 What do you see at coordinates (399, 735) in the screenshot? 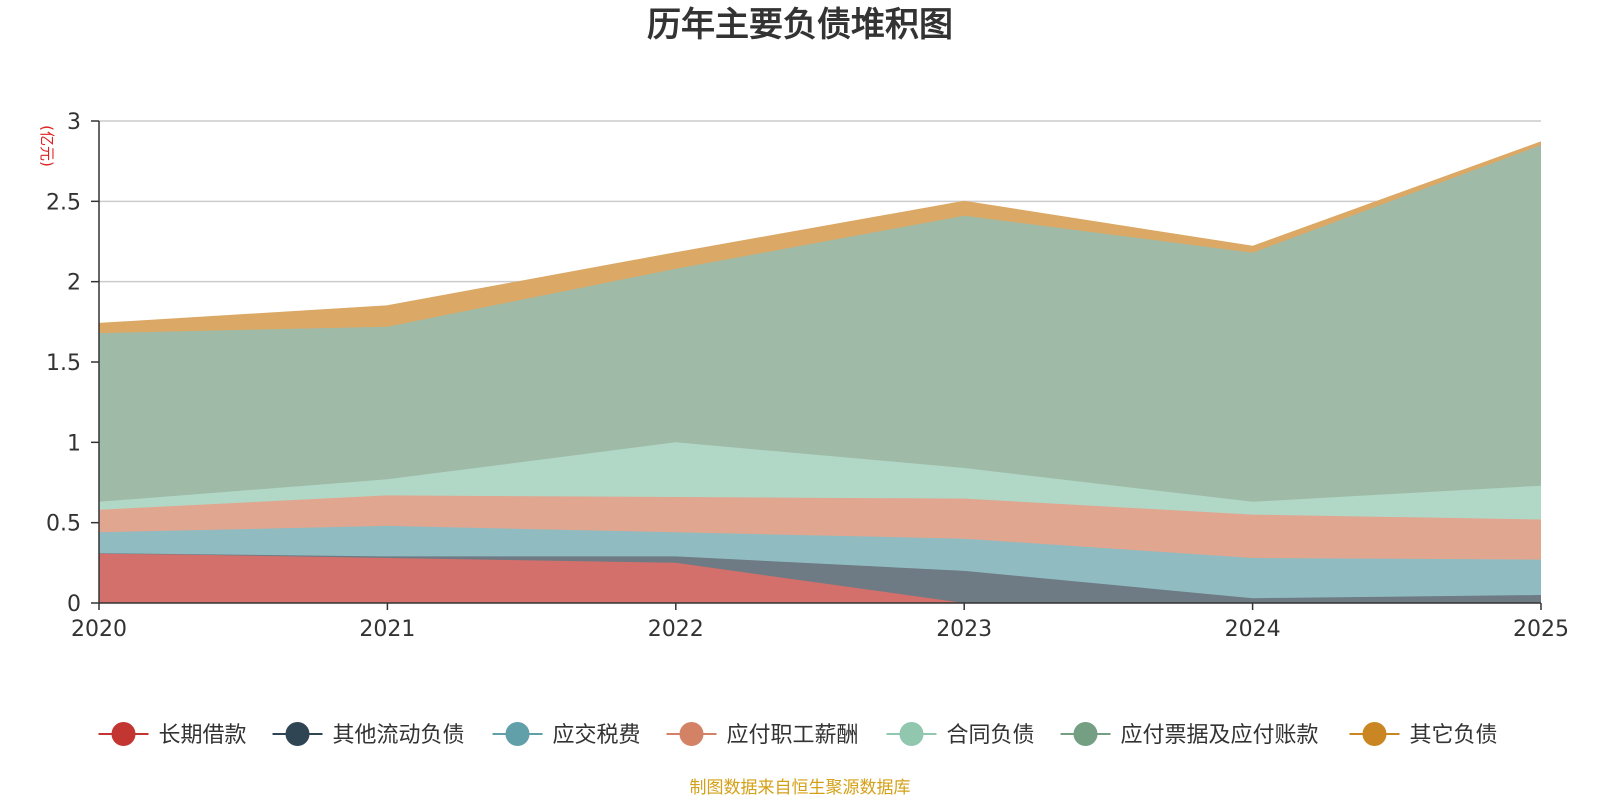
I see `legend-label: 其他流动负债` at bounding box center [399, 735].